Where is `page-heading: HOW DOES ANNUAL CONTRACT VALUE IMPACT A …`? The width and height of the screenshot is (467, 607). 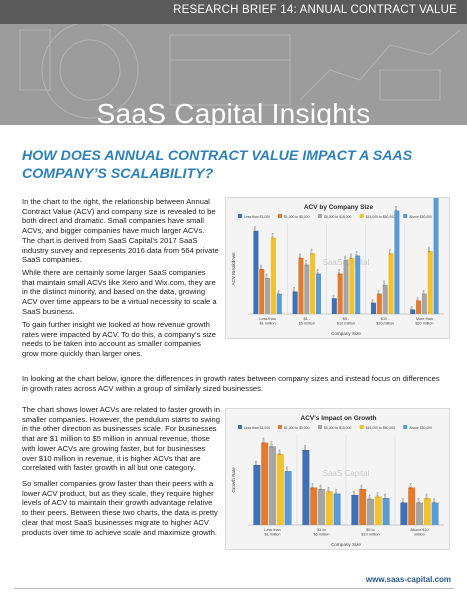 page-heading: HOW DOES ANNUAL CONTRACT VALUE IMPACT A … is located at coordinates (232, 165).